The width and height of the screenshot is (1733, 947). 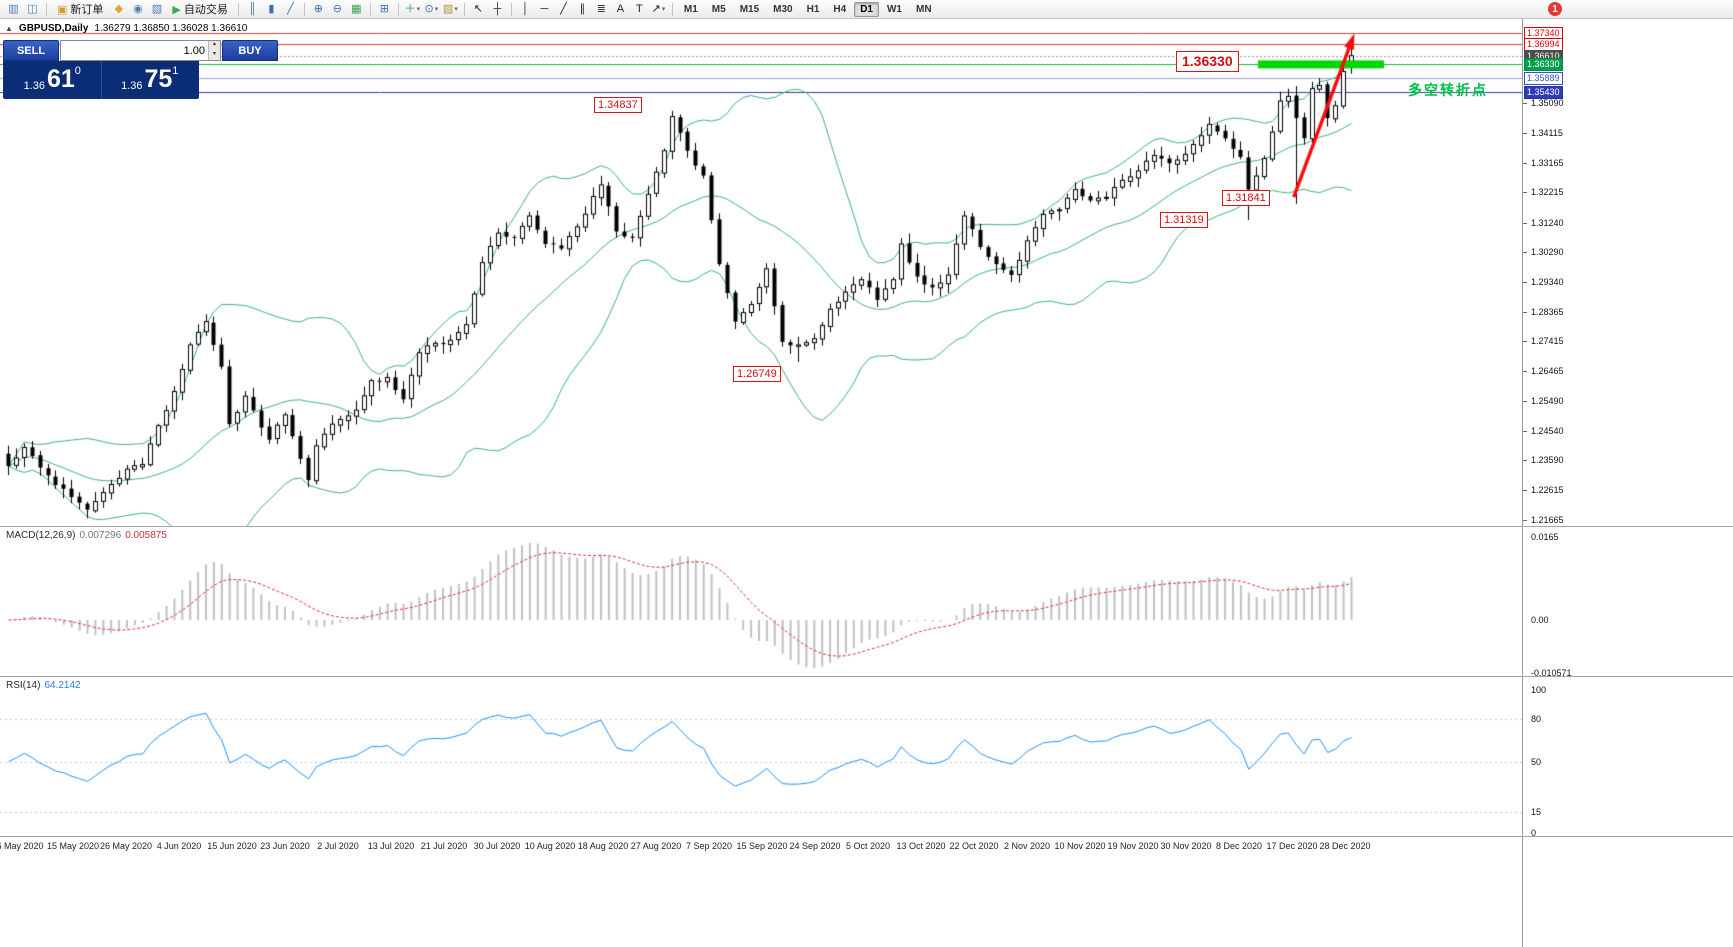 I want to click on one-click-collapse-icon: ▲, so click(x=9, y=28).